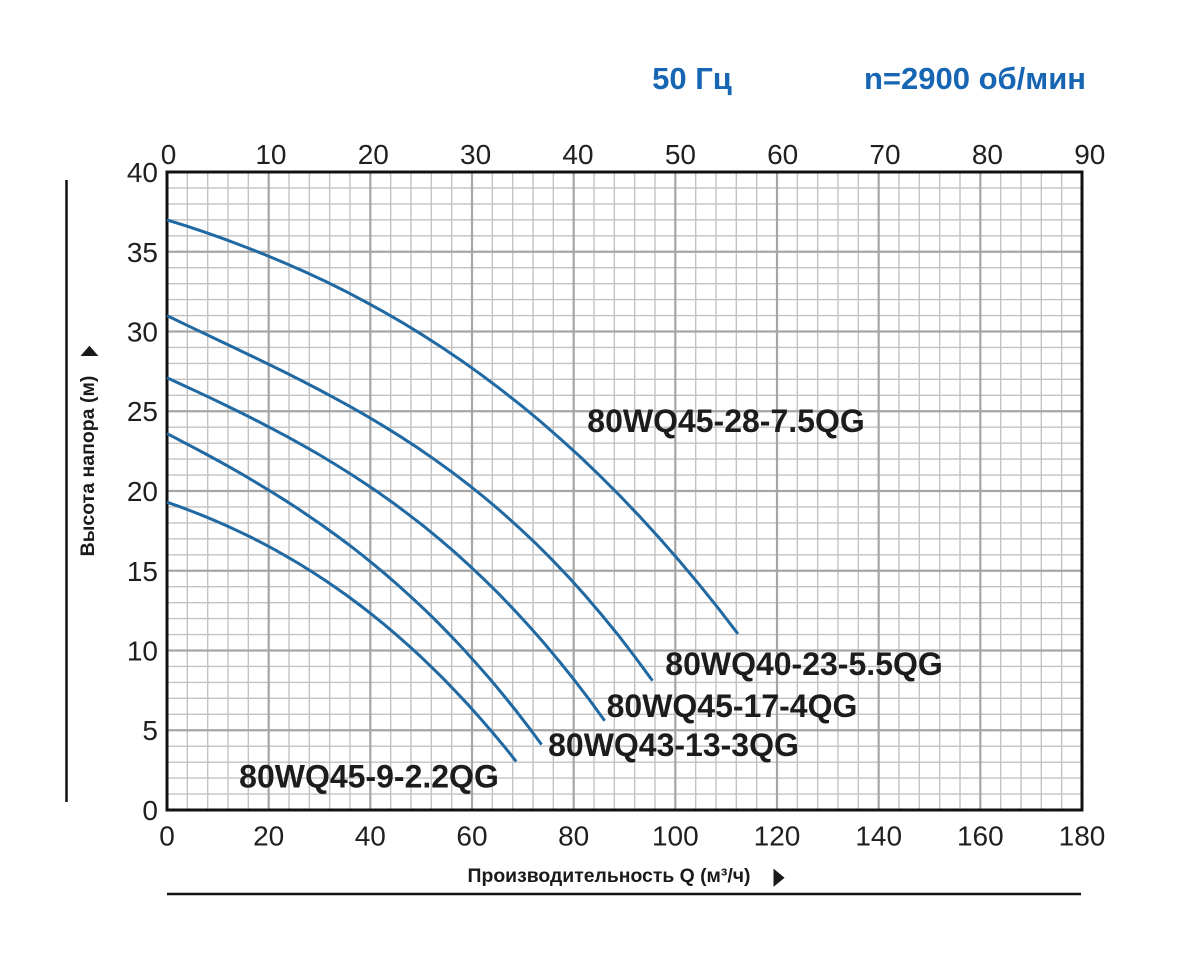 The width and height of the screenshot is (1195, 958). Describe the element at coordinates (803, 664) in the screenshot. I see `svg-text: 80WQ40-23-5.5QG` at that location.